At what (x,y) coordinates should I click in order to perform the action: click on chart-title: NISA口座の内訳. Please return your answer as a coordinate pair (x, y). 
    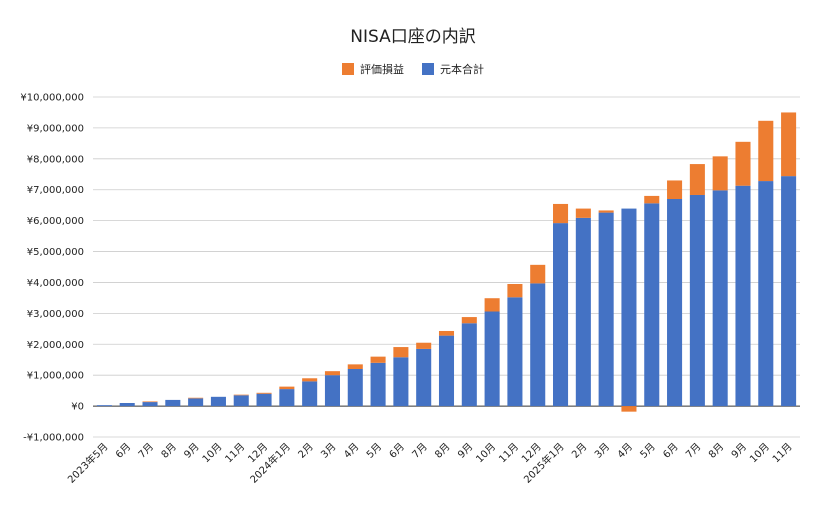
    Looking at the image, I should click on (413, 37).